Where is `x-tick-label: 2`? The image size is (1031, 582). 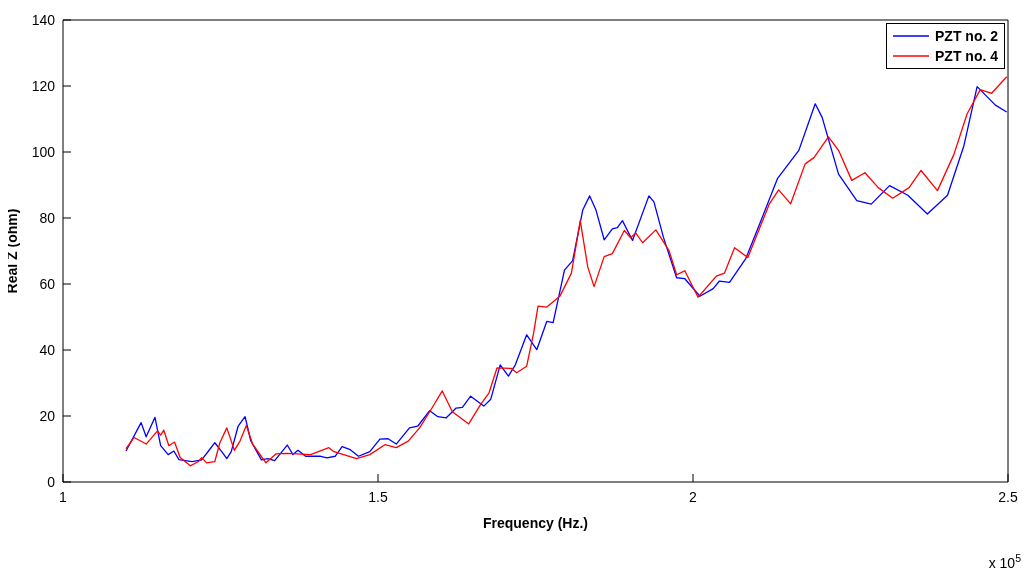
x-tick-label: 2 is located at coordinates (693, 496).